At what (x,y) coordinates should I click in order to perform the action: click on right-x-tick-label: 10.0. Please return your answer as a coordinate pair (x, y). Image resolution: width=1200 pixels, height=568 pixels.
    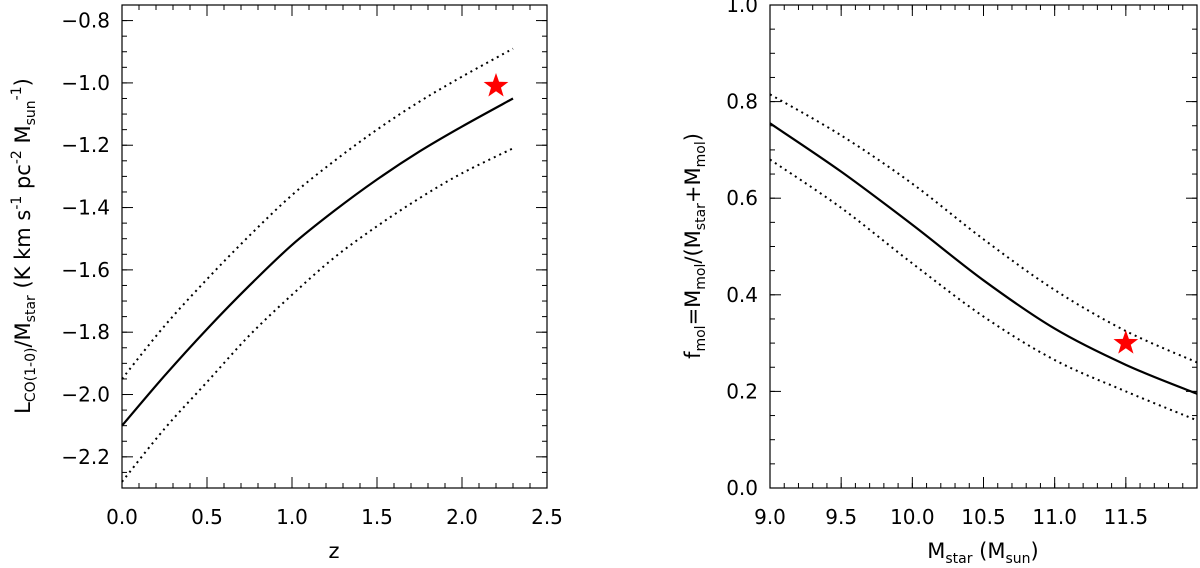
    Looking at the image, I should click on (912, 517).